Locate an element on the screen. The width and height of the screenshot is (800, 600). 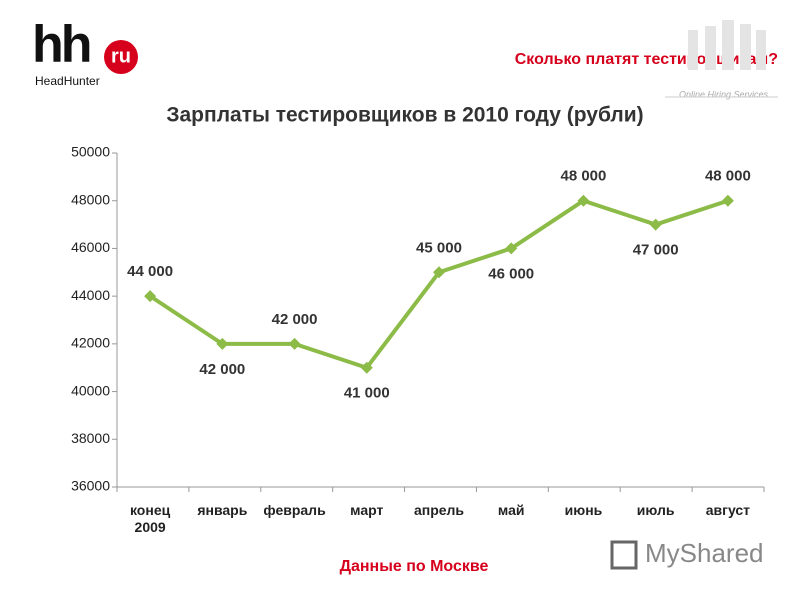
watermark-icon is located at coordinates (624, 555).